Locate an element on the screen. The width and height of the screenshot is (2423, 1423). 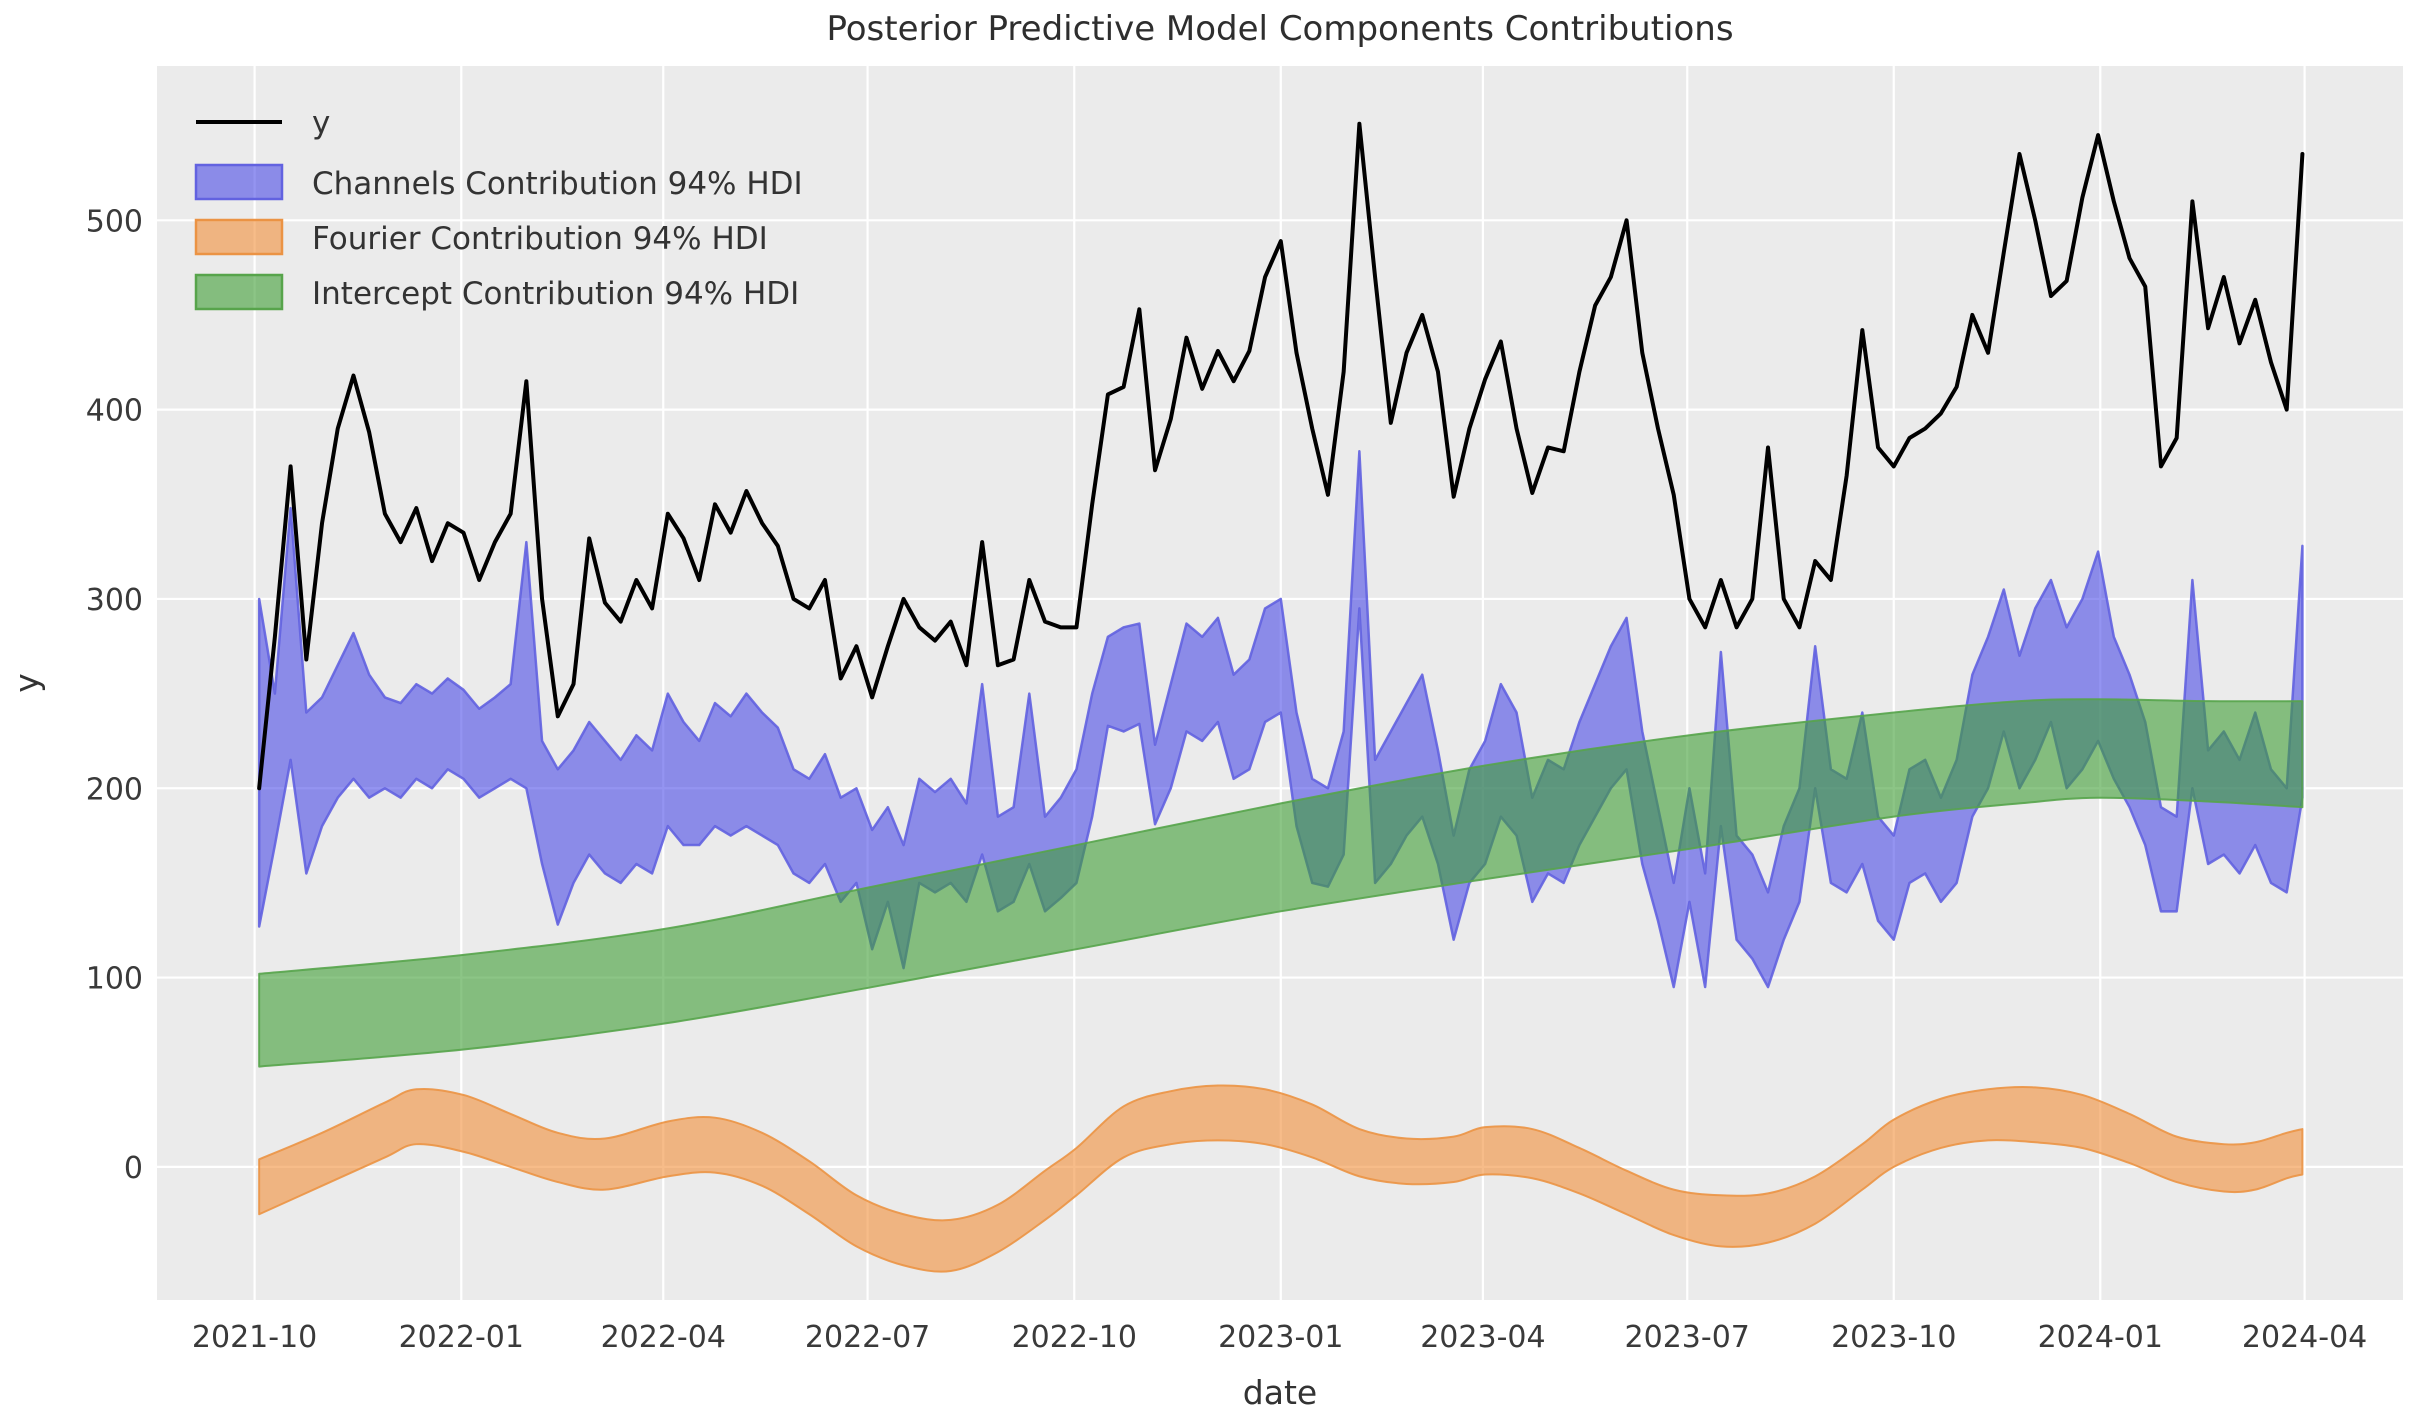
y-tick-label: 0 is located at coordinates (133, 1168).